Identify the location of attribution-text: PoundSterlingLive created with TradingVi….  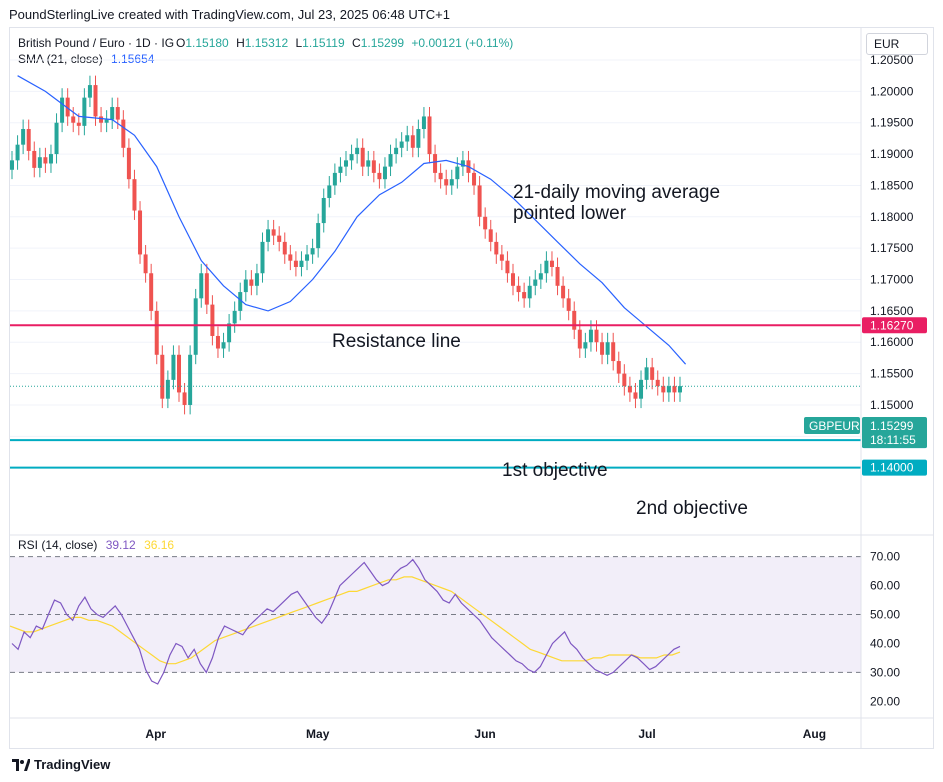
(229, 14).